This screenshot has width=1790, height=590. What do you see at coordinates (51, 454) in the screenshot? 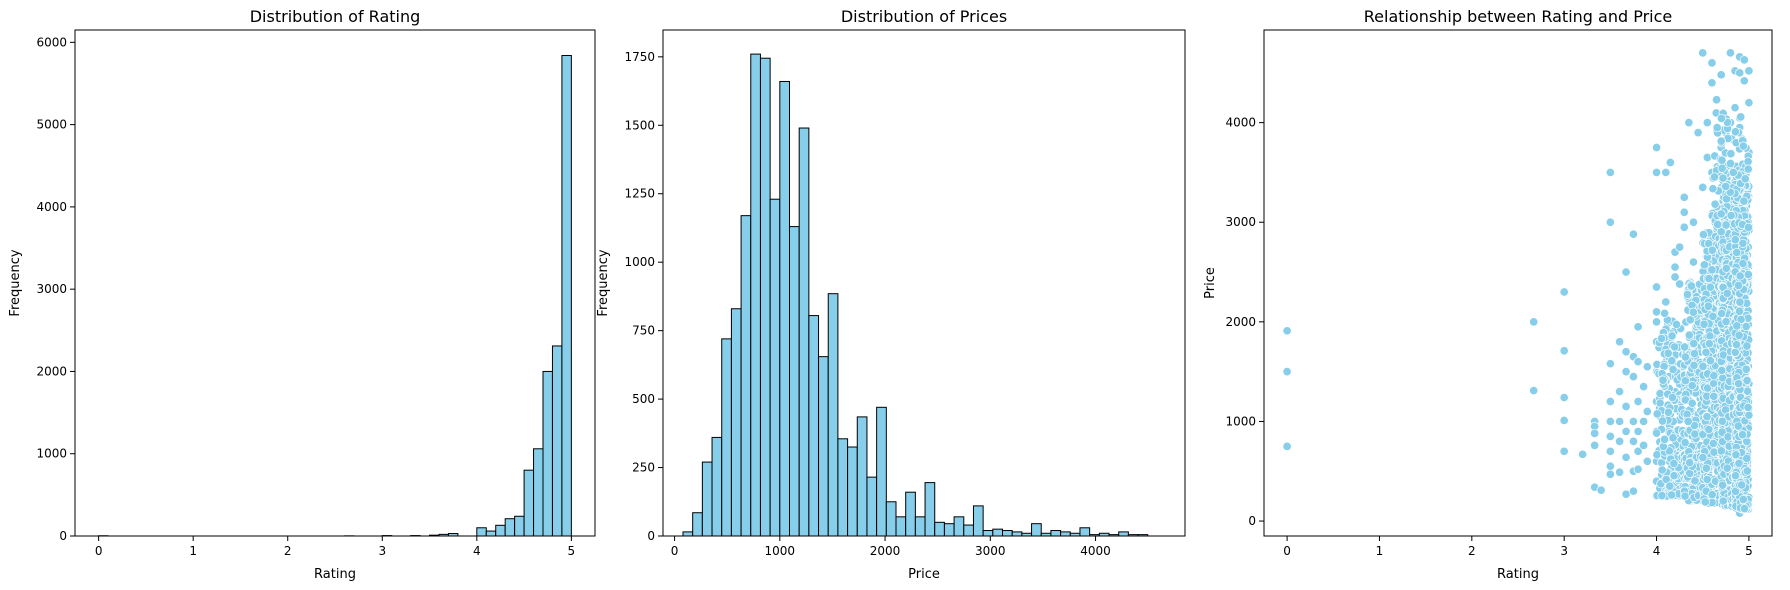
I see `y-tick-label: 1000` at bounding box center [51, 454].